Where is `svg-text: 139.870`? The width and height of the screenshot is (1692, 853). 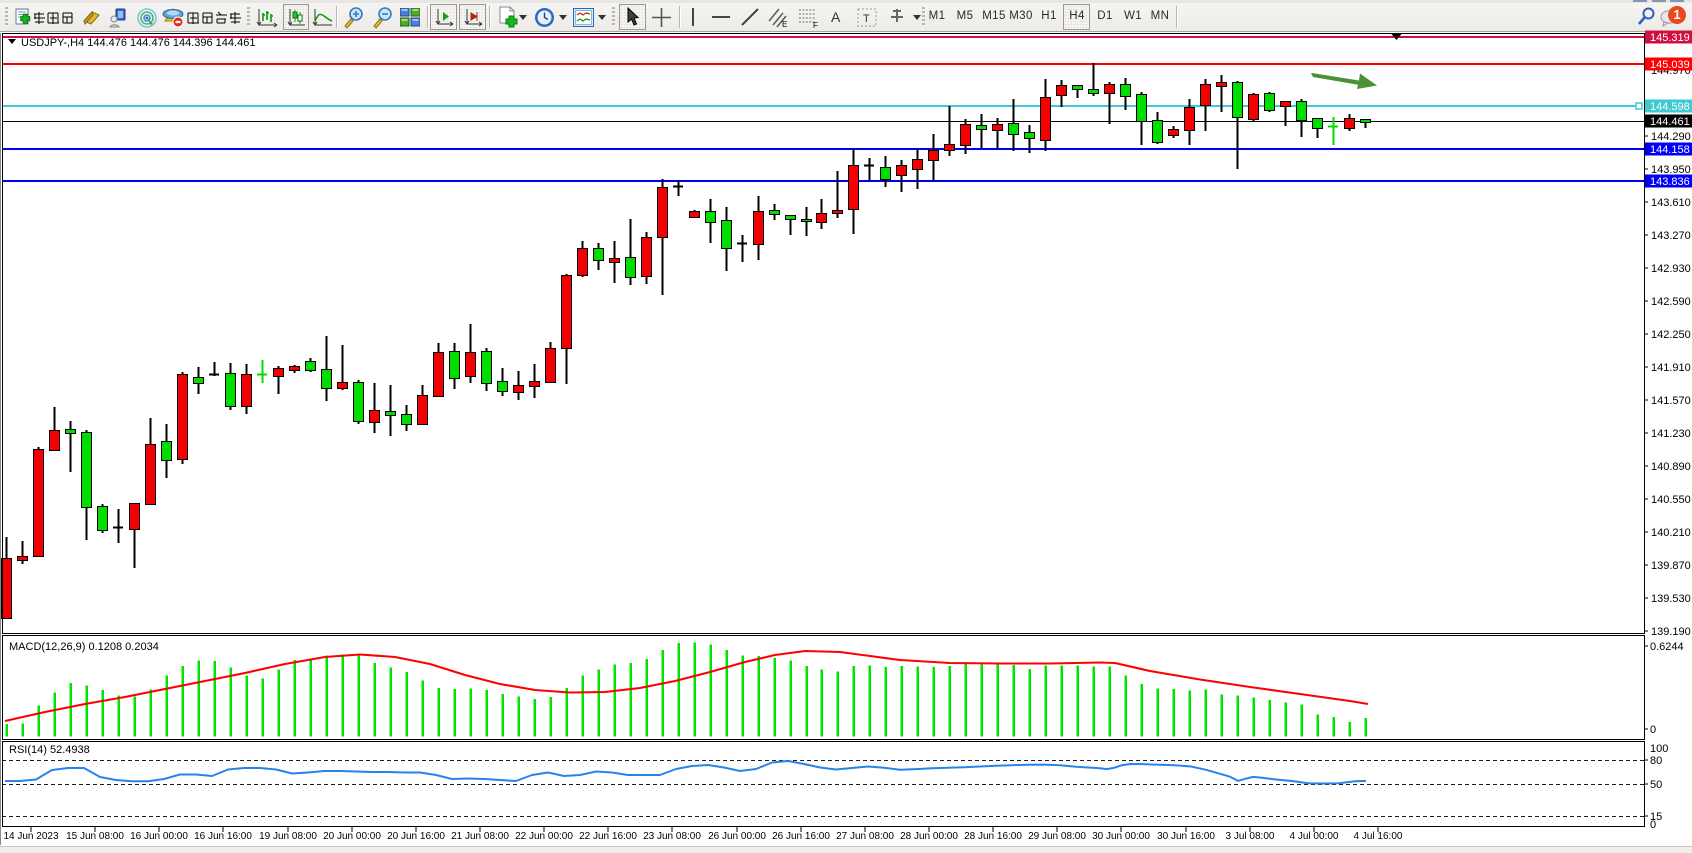 svg-text: 139.870 is located at coordinates (1671, 566).